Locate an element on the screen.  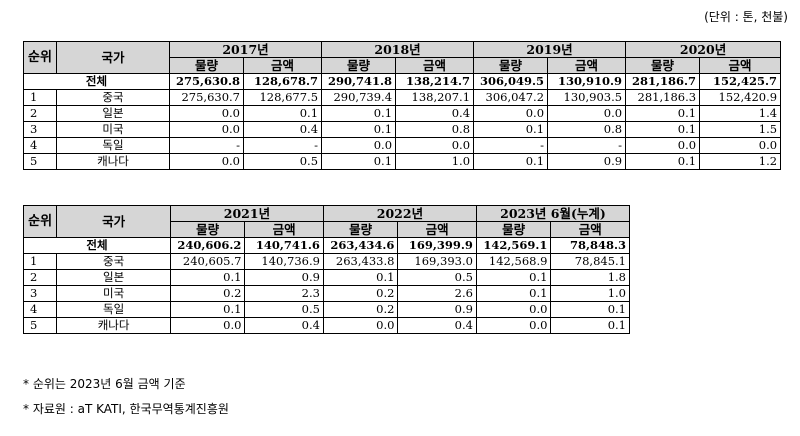
table-row: 4 독일 - - 0.0 0.0 - - 0.0 0.0 is located at coordinates (402, 145).